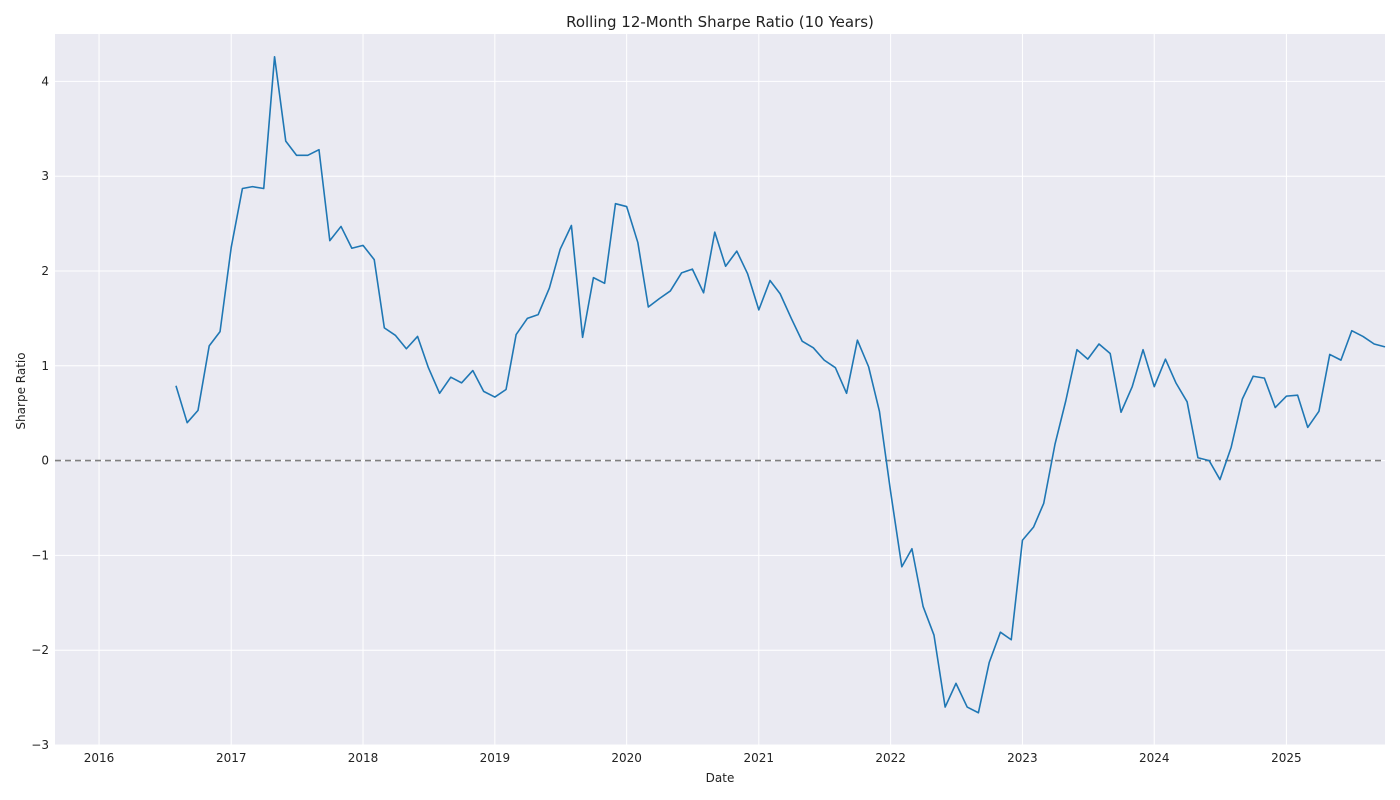 The width and height of the screenshot is (1400, 800). Describe the element at coordinates (45, 176) in the screenshot. I see `y-tick-label: 3` at that location.